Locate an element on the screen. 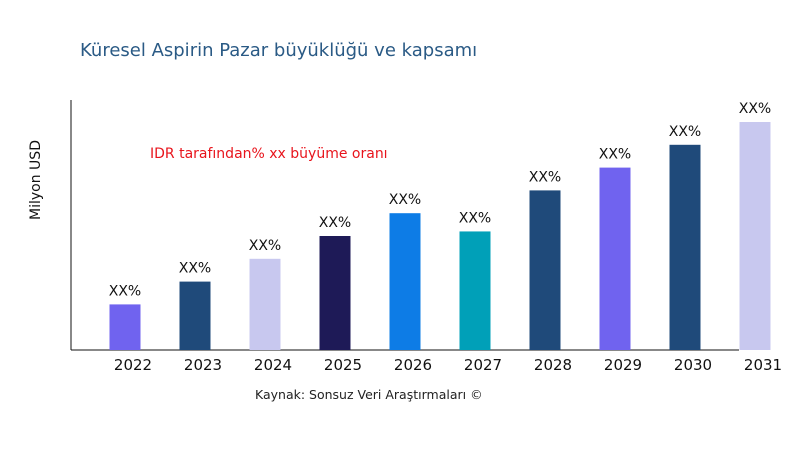 This screenshot has height=450, width=800. data-label-2031: XX% is located at coordinates (755, 109).